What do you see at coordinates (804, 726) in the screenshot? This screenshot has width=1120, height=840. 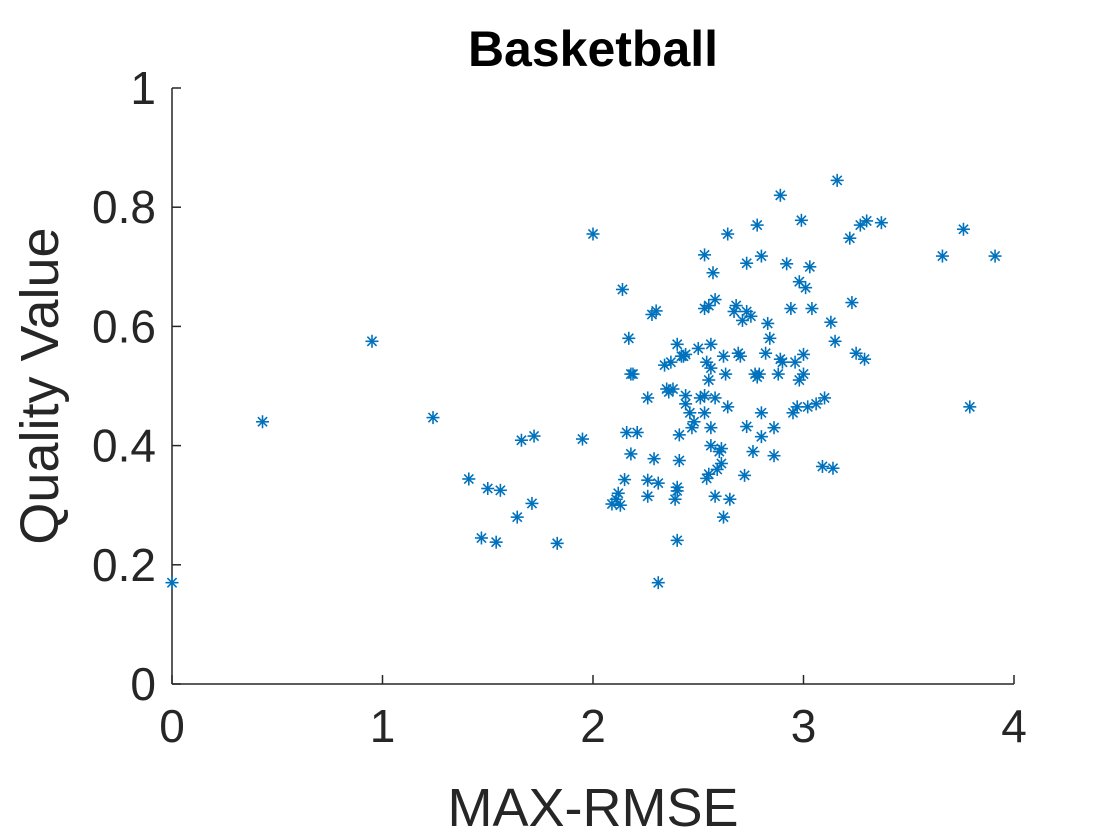 I see `x-tick-label: 3` at bounding box center [804, 726].